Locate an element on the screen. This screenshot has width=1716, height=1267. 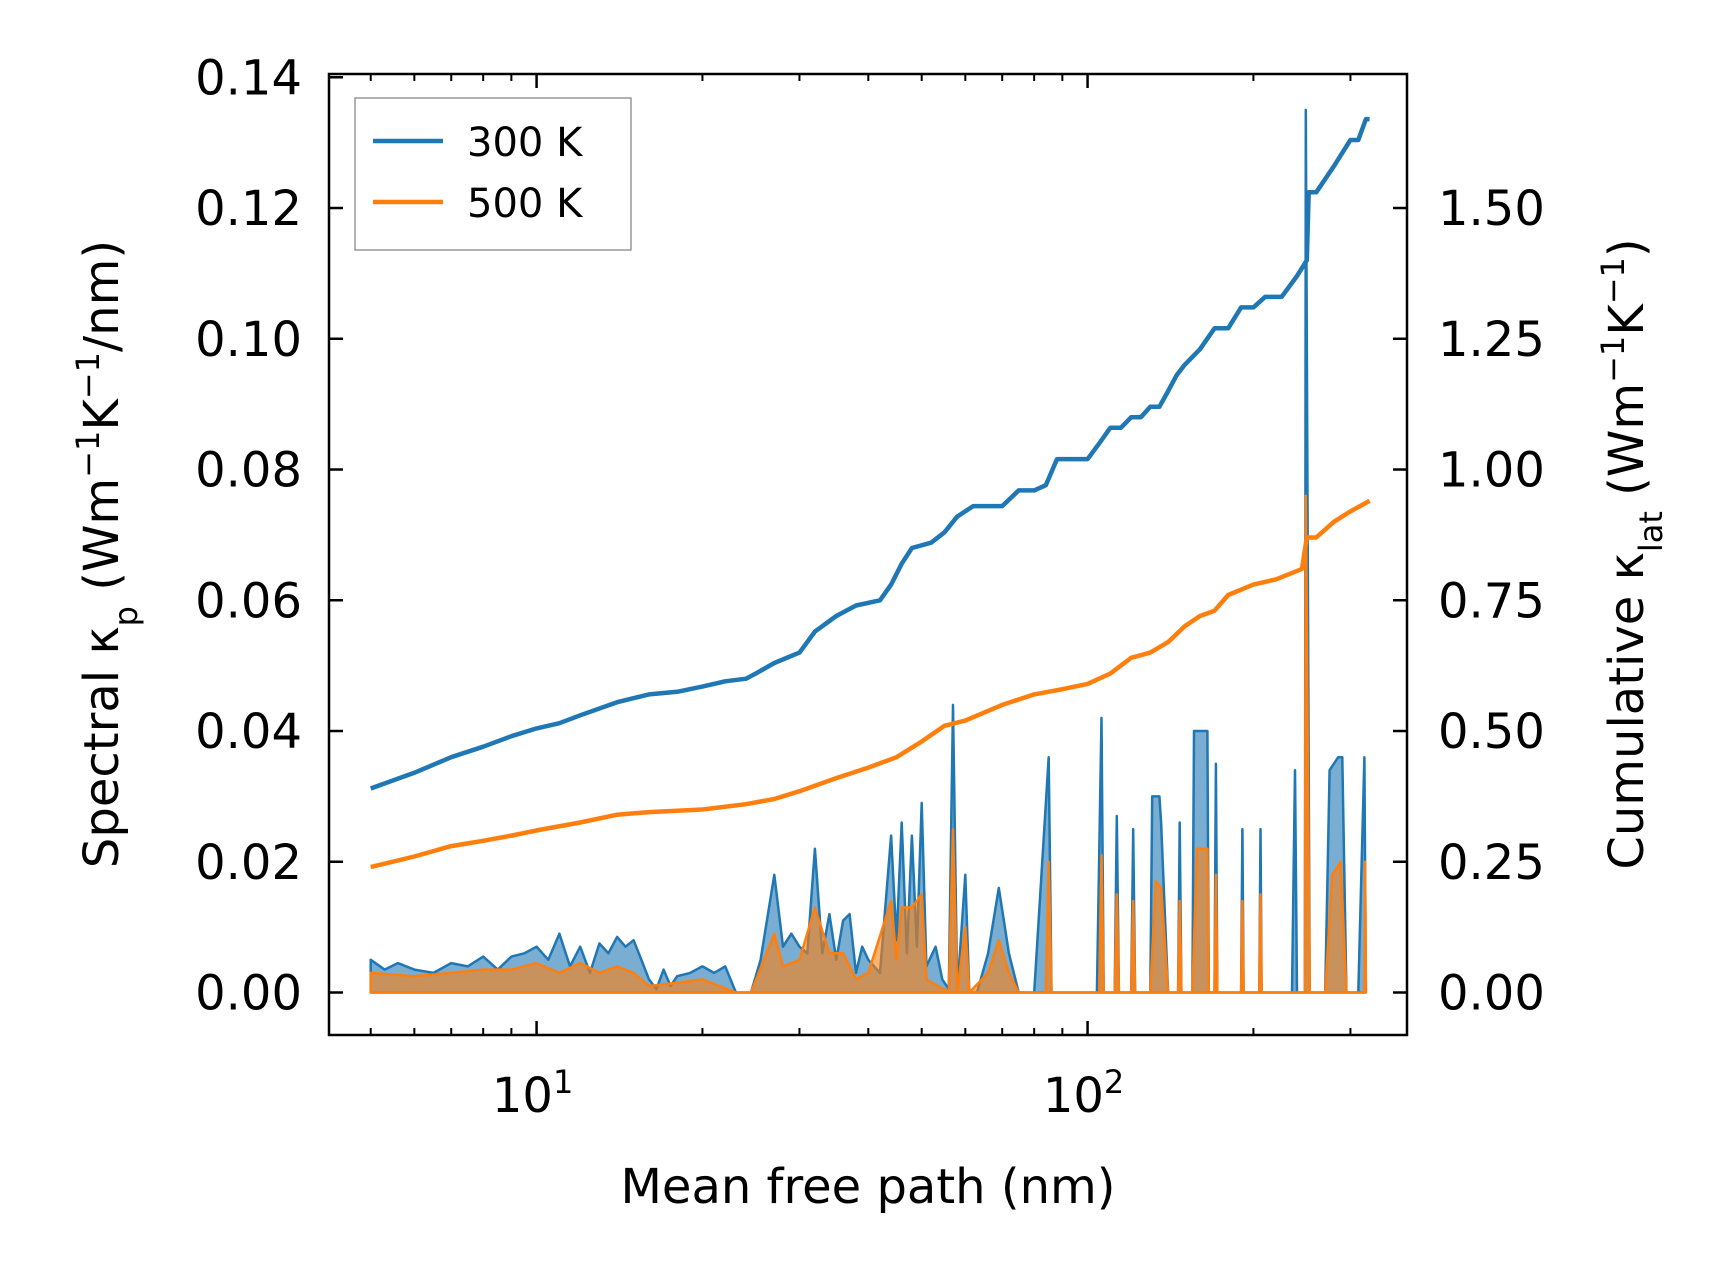
y-right-tick-label: 0.00 is located at coordinates (1491, 994).